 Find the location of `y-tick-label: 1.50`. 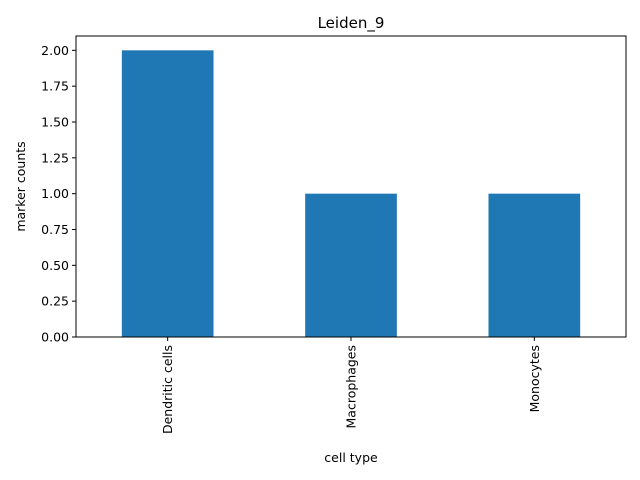

y-tick-label: 1.50 is located at coordinates (55, 122).